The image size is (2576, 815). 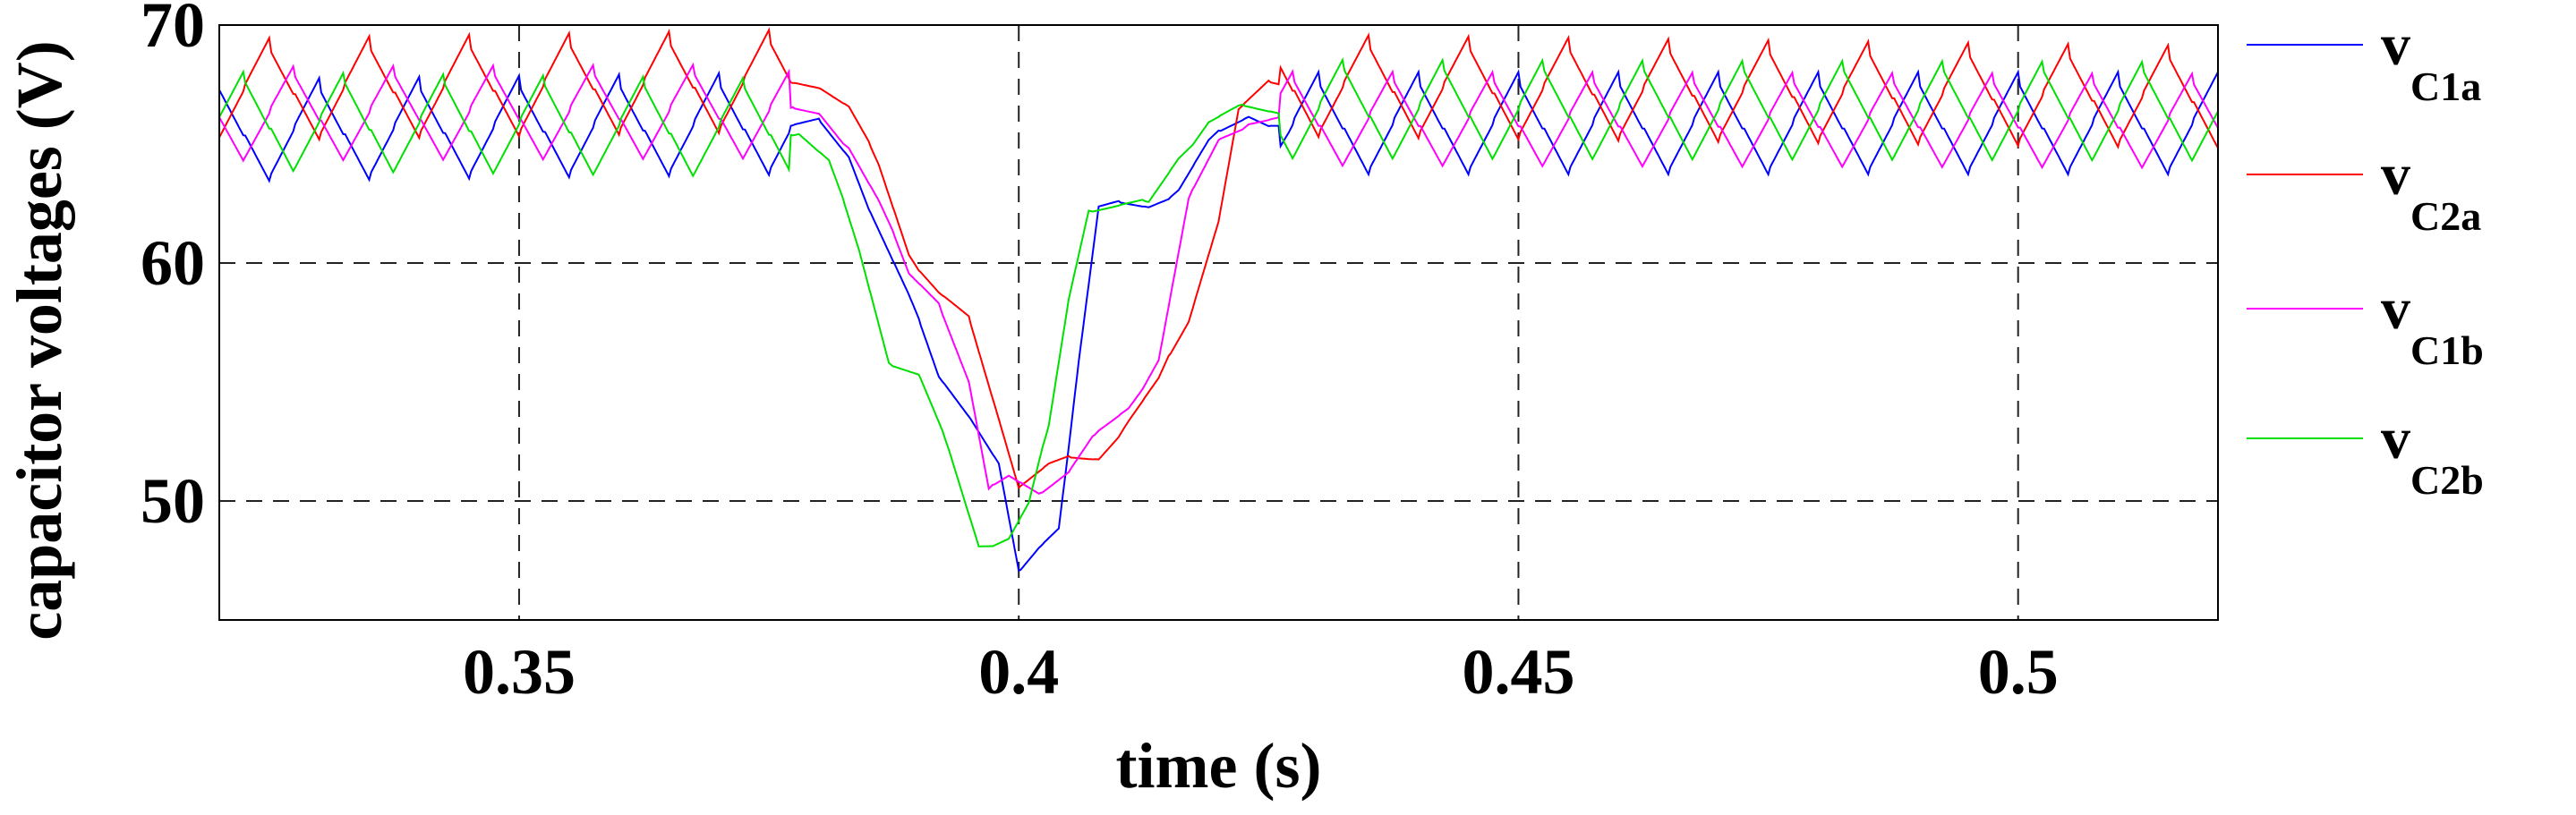 What do you see at coordinates (1018, 672) in the screenshot?
I see `x-tick-label: 0.4` at bounding box center [1018, 672].